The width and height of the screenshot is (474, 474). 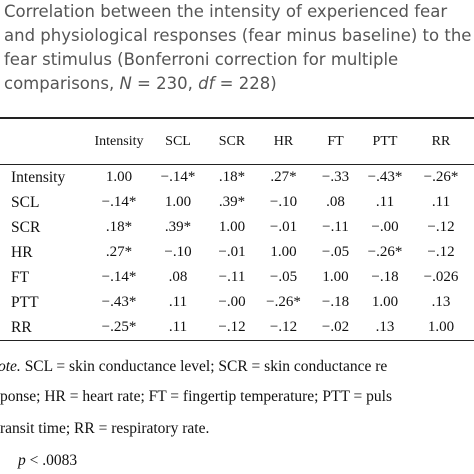 What do you see at coordinates (335, 177) in the screenshot?
I see `cell: −.33` at bounding box center [335, 177].